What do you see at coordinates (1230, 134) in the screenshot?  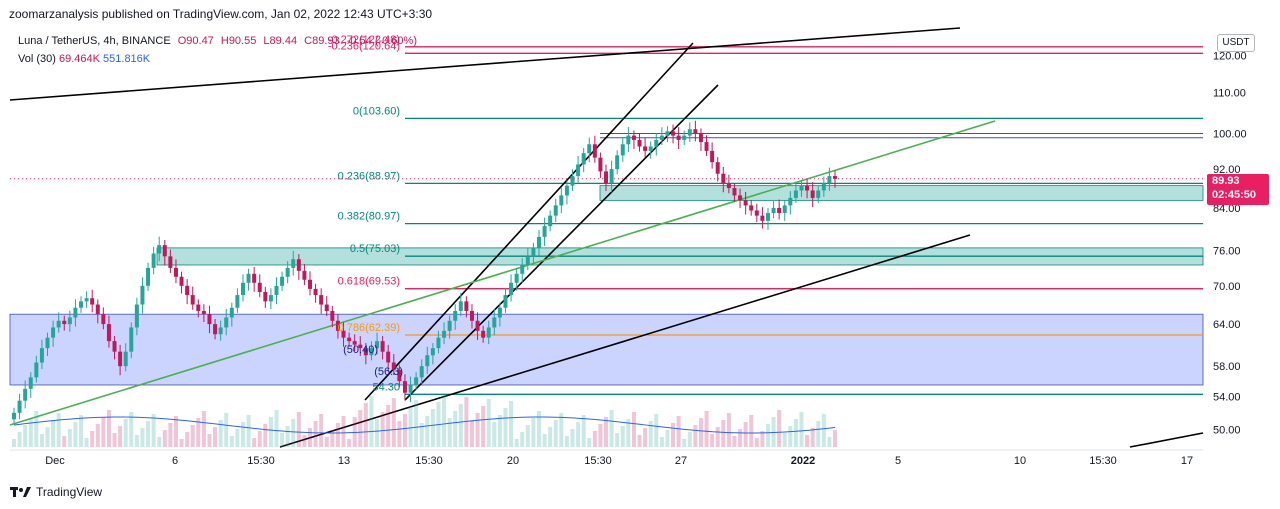 I see `y-tick-label: 100.00` at bounding box center [1230, 134].